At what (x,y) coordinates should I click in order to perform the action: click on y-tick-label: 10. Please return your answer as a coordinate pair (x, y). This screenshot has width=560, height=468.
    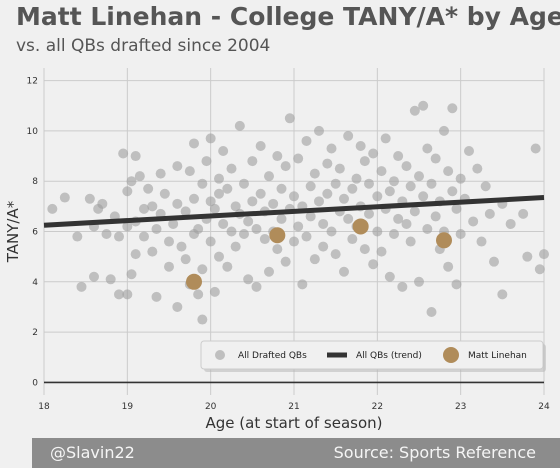
    Looking at the image, I should click on (33, 132).